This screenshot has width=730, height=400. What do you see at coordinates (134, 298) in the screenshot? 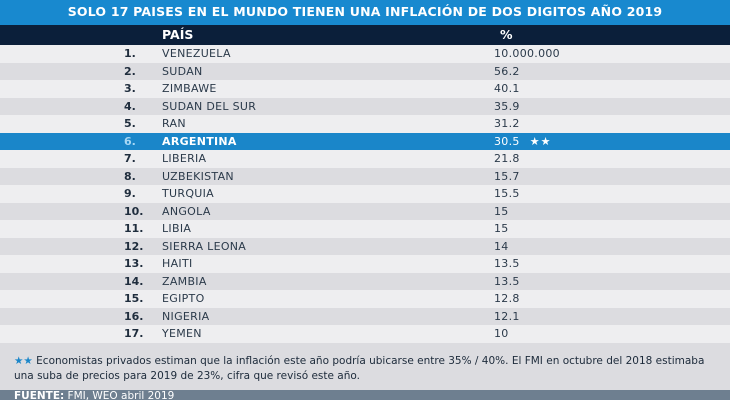
I see `row-rank: 15.` at bounding box center [134, 298].